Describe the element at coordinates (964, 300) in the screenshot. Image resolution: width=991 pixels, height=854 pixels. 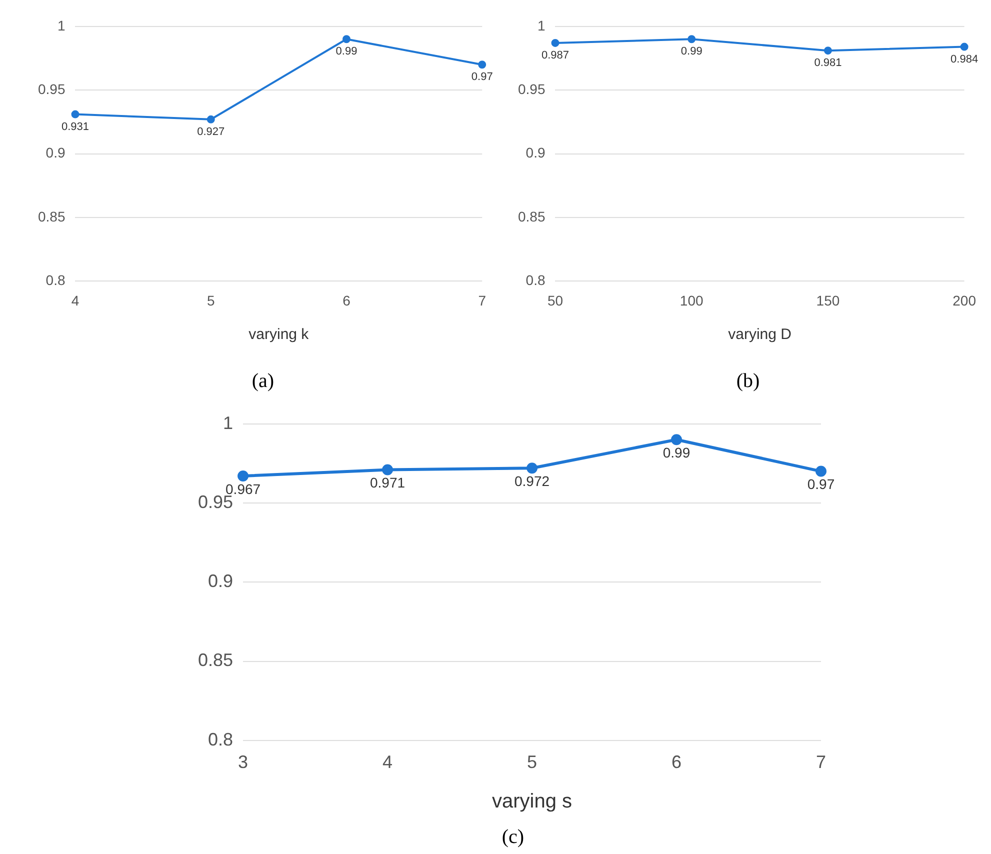
I see `x-tick-label: 200` at that location.